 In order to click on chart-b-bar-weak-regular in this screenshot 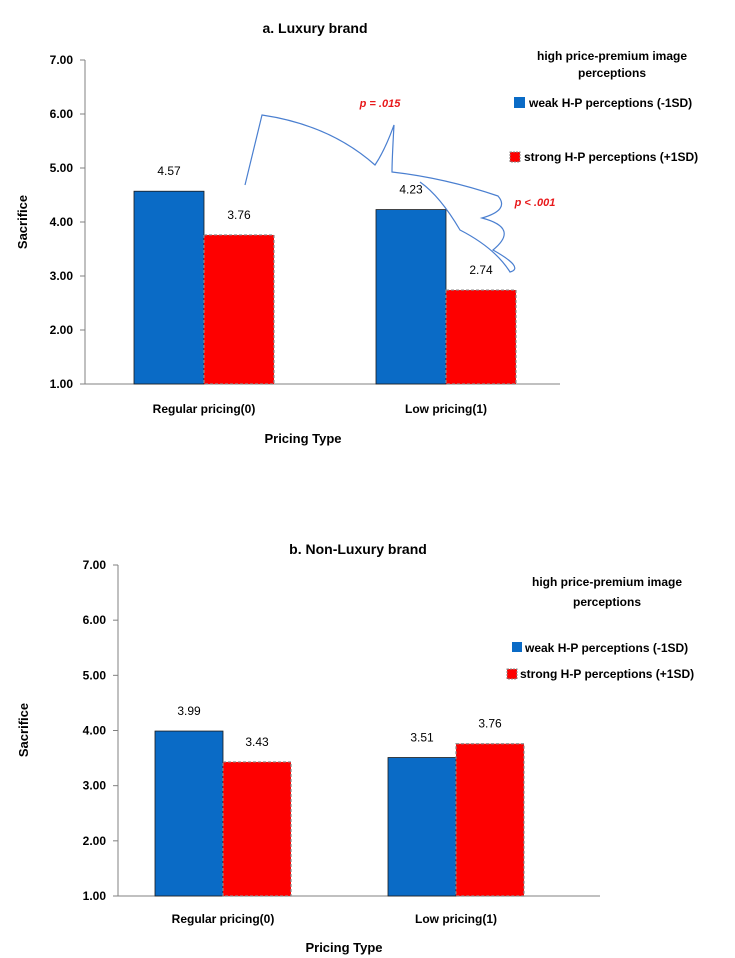, I will do `click(189, 813)`.